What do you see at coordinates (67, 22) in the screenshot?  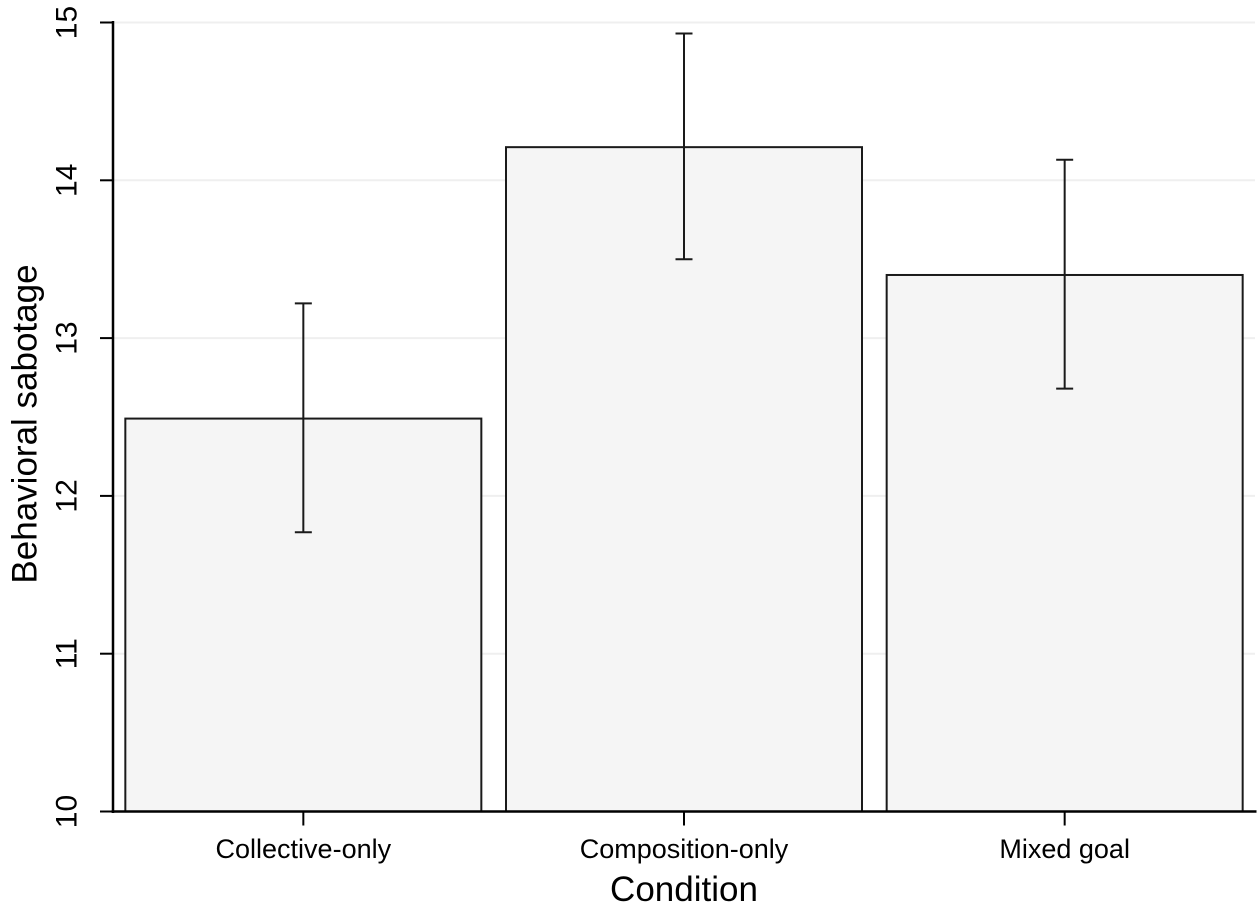 I see `y-tick-label-15: 15` at bounding box center [67, 22].